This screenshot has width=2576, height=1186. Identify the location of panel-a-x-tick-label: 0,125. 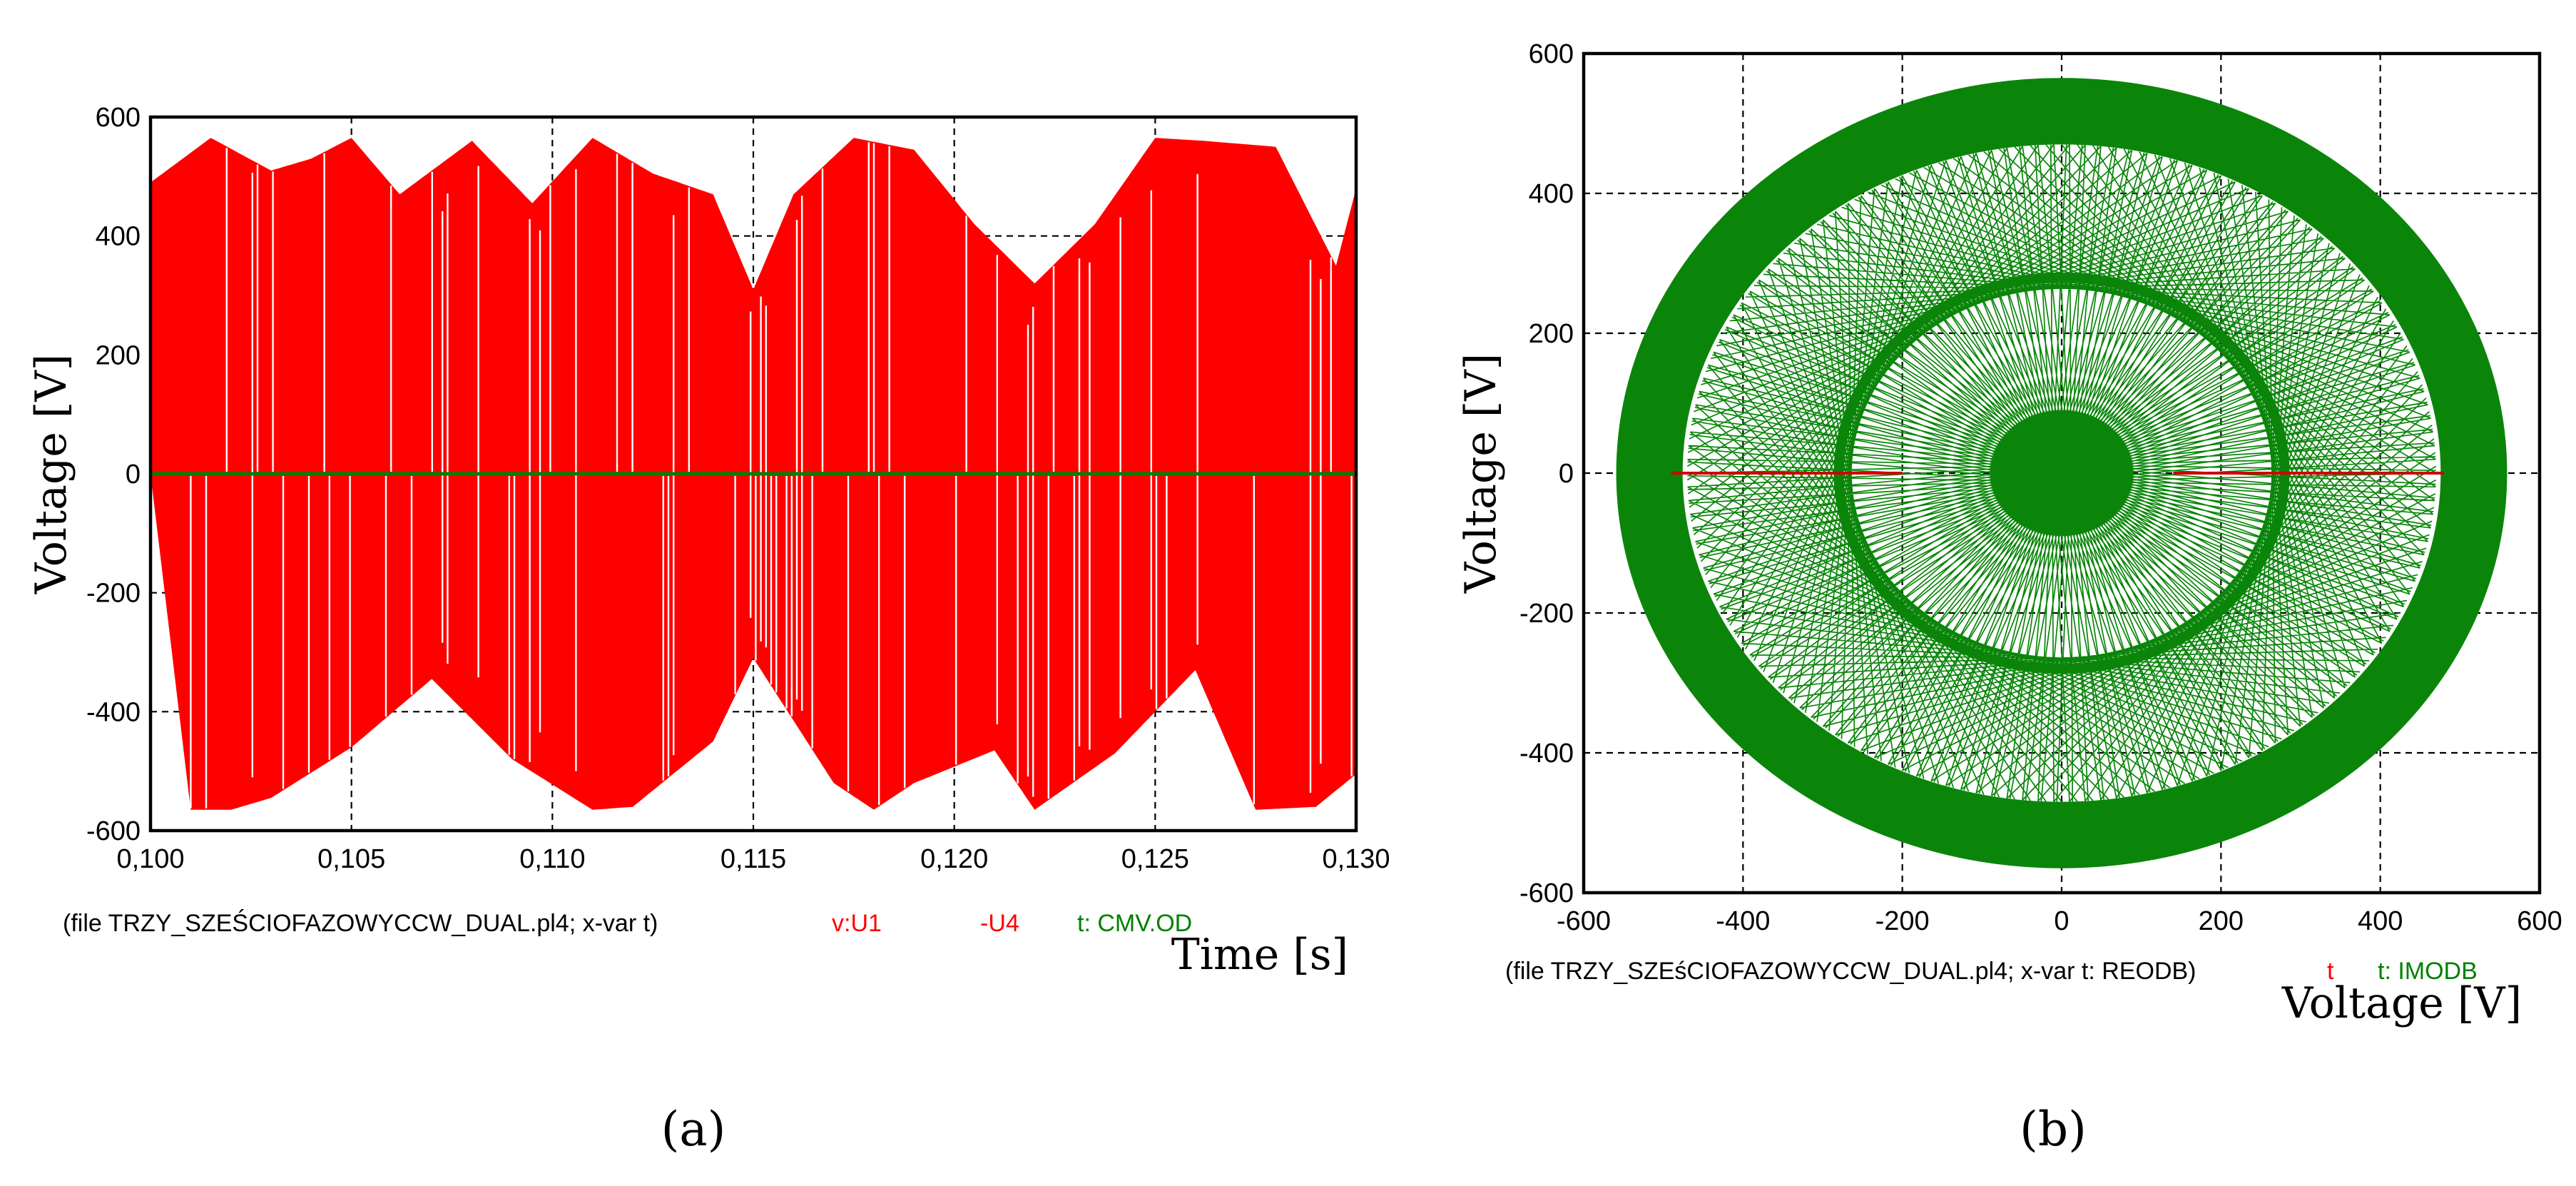
(1155, 859).